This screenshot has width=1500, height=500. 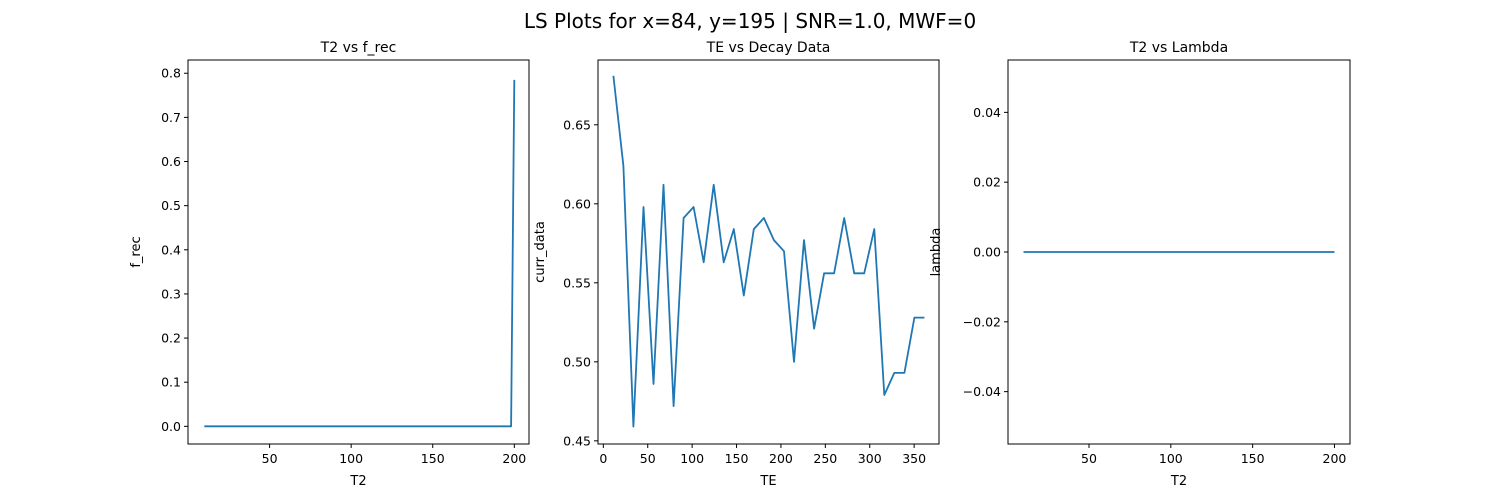 What do you see at coordinates (603, 458) in the screenshot?
I see `x-tick-label: 0` at bounding box center [603, 458].